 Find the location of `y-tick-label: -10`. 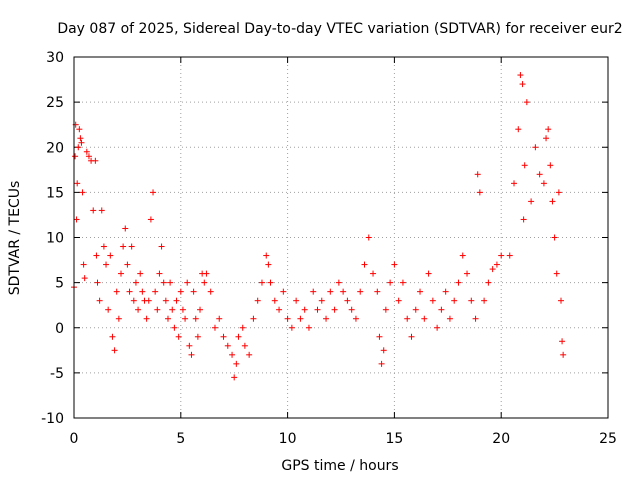

y-tick-label: -10 is located at coordinates (52, 419).